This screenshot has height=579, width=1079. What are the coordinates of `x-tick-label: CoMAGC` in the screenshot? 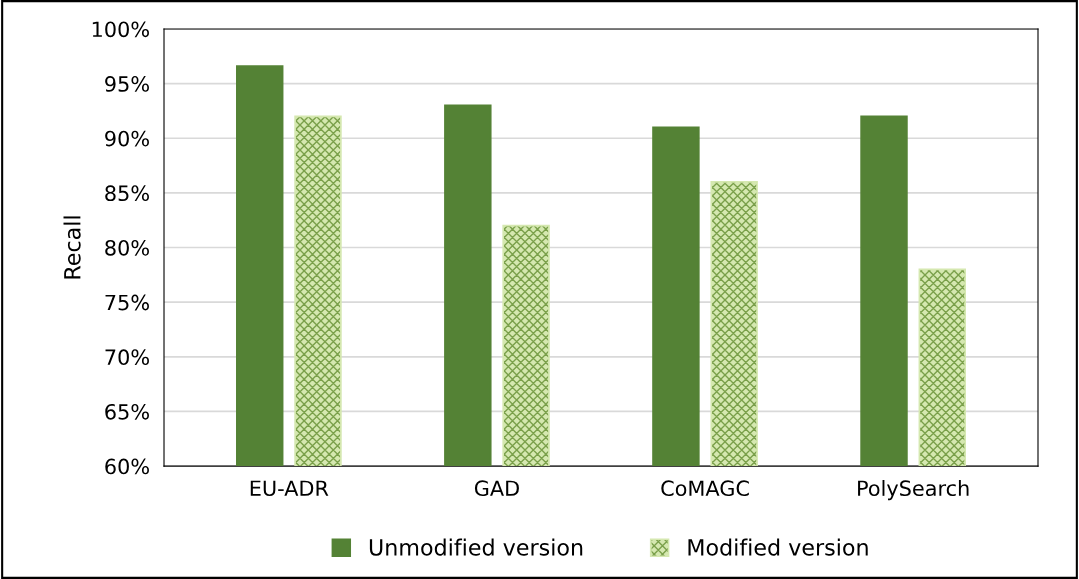 It's located at (705, 488).